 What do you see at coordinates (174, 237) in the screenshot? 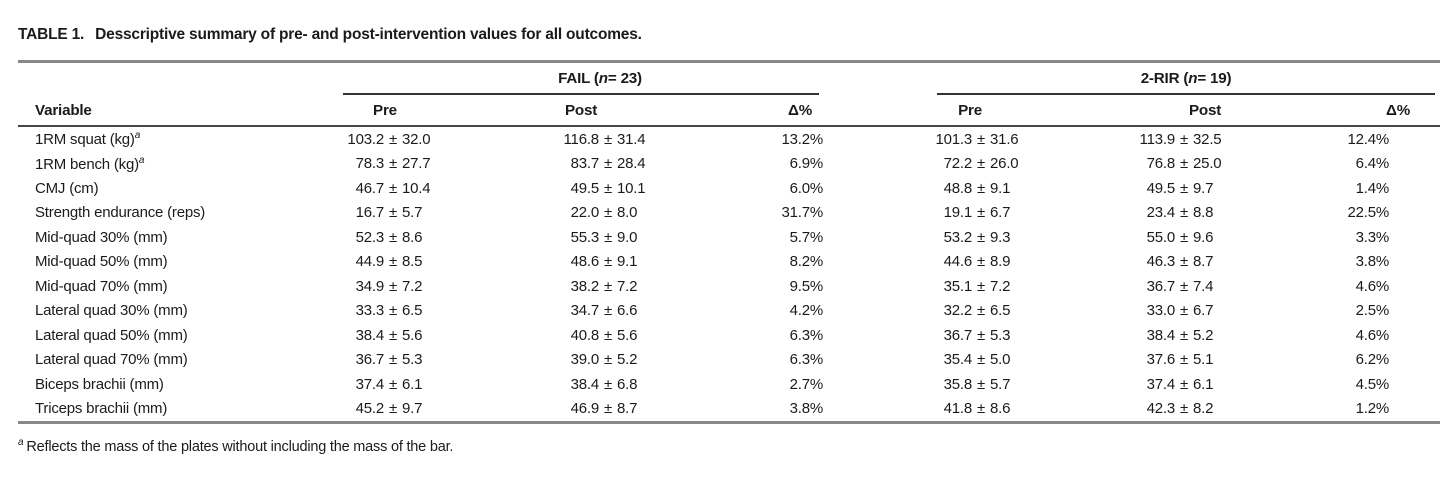
I see `variable-cell: Mid-quad 30% (mm)` at bounding box center [174, 237].